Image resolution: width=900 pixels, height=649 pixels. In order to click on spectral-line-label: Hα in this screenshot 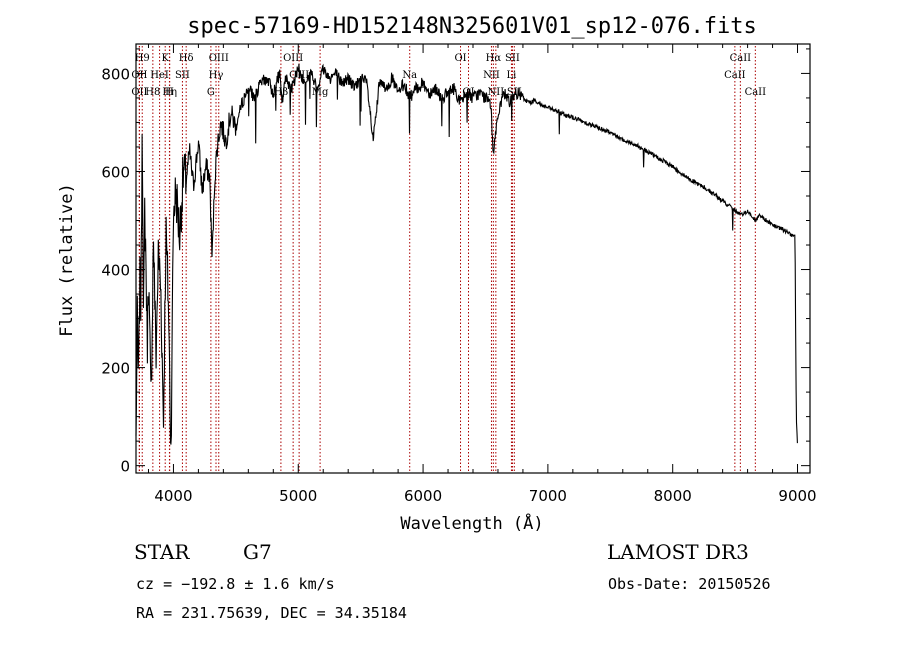, I will do `click(494, 58)`.